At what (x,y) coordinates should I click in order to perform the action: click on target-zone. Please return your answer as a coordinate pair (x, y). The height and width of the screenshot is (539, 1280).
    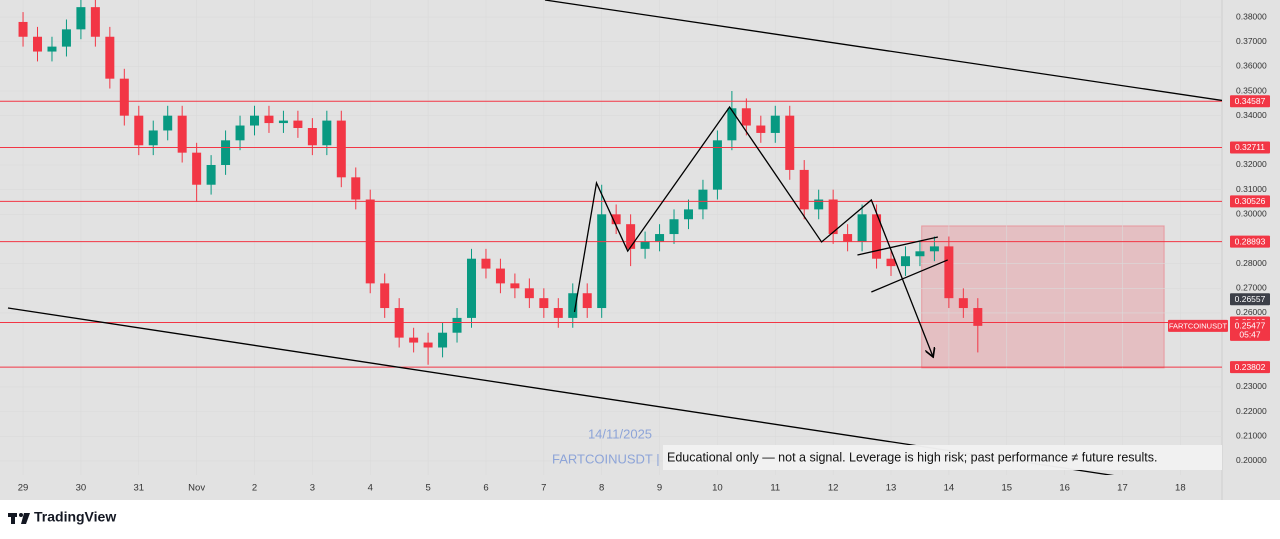
    Looking at the image, I should click on (1043, 297).